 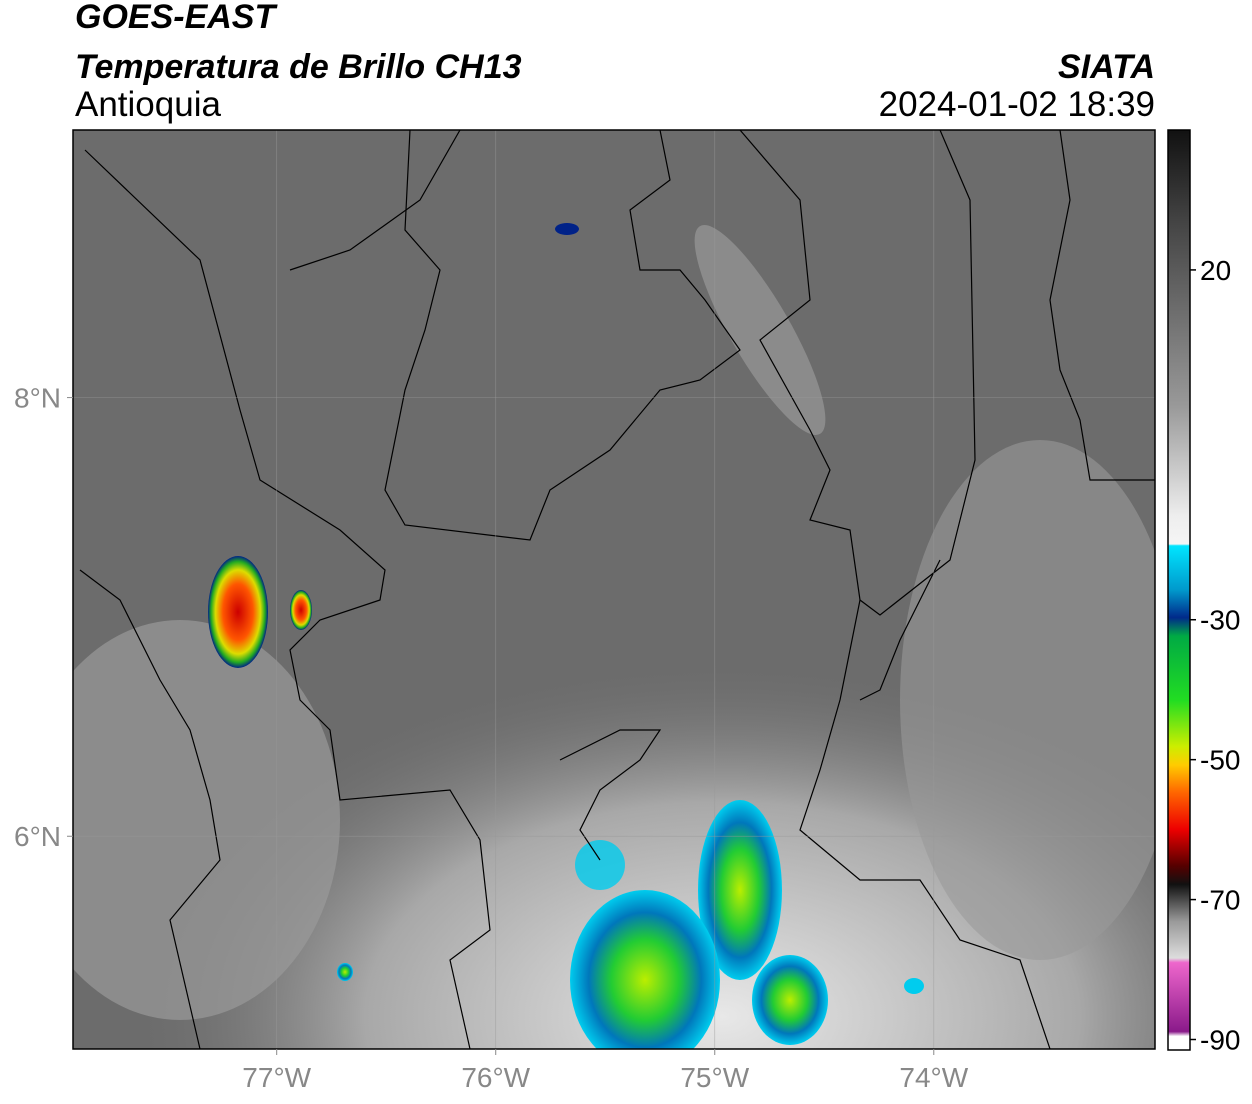 What do you see at coordinates (176, 18) in the screenshot?
I see `title: GOES-EAST` at bounding box center [176, 18].